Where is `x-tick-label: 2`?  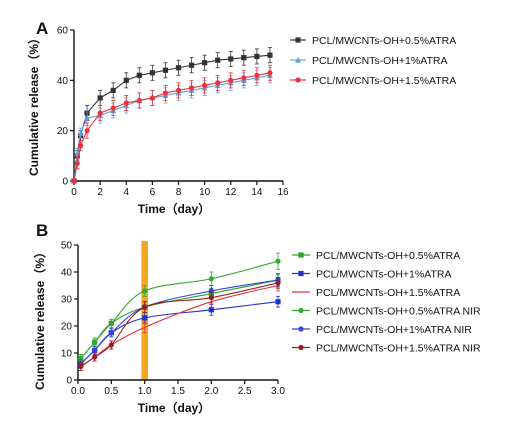
x-tick-label: 2 is located at coordinates (100, 192).